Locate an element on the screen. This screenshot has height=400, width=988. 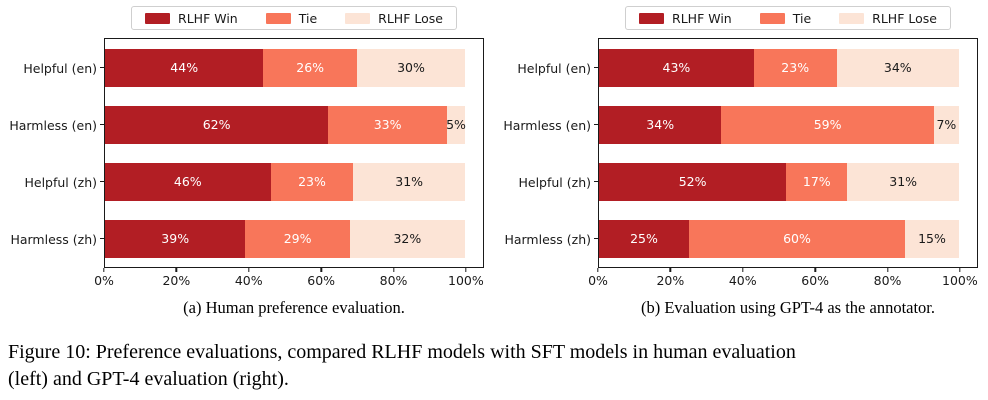
bar-row: 62% 33% 5% is located at coordinates (291, 124).